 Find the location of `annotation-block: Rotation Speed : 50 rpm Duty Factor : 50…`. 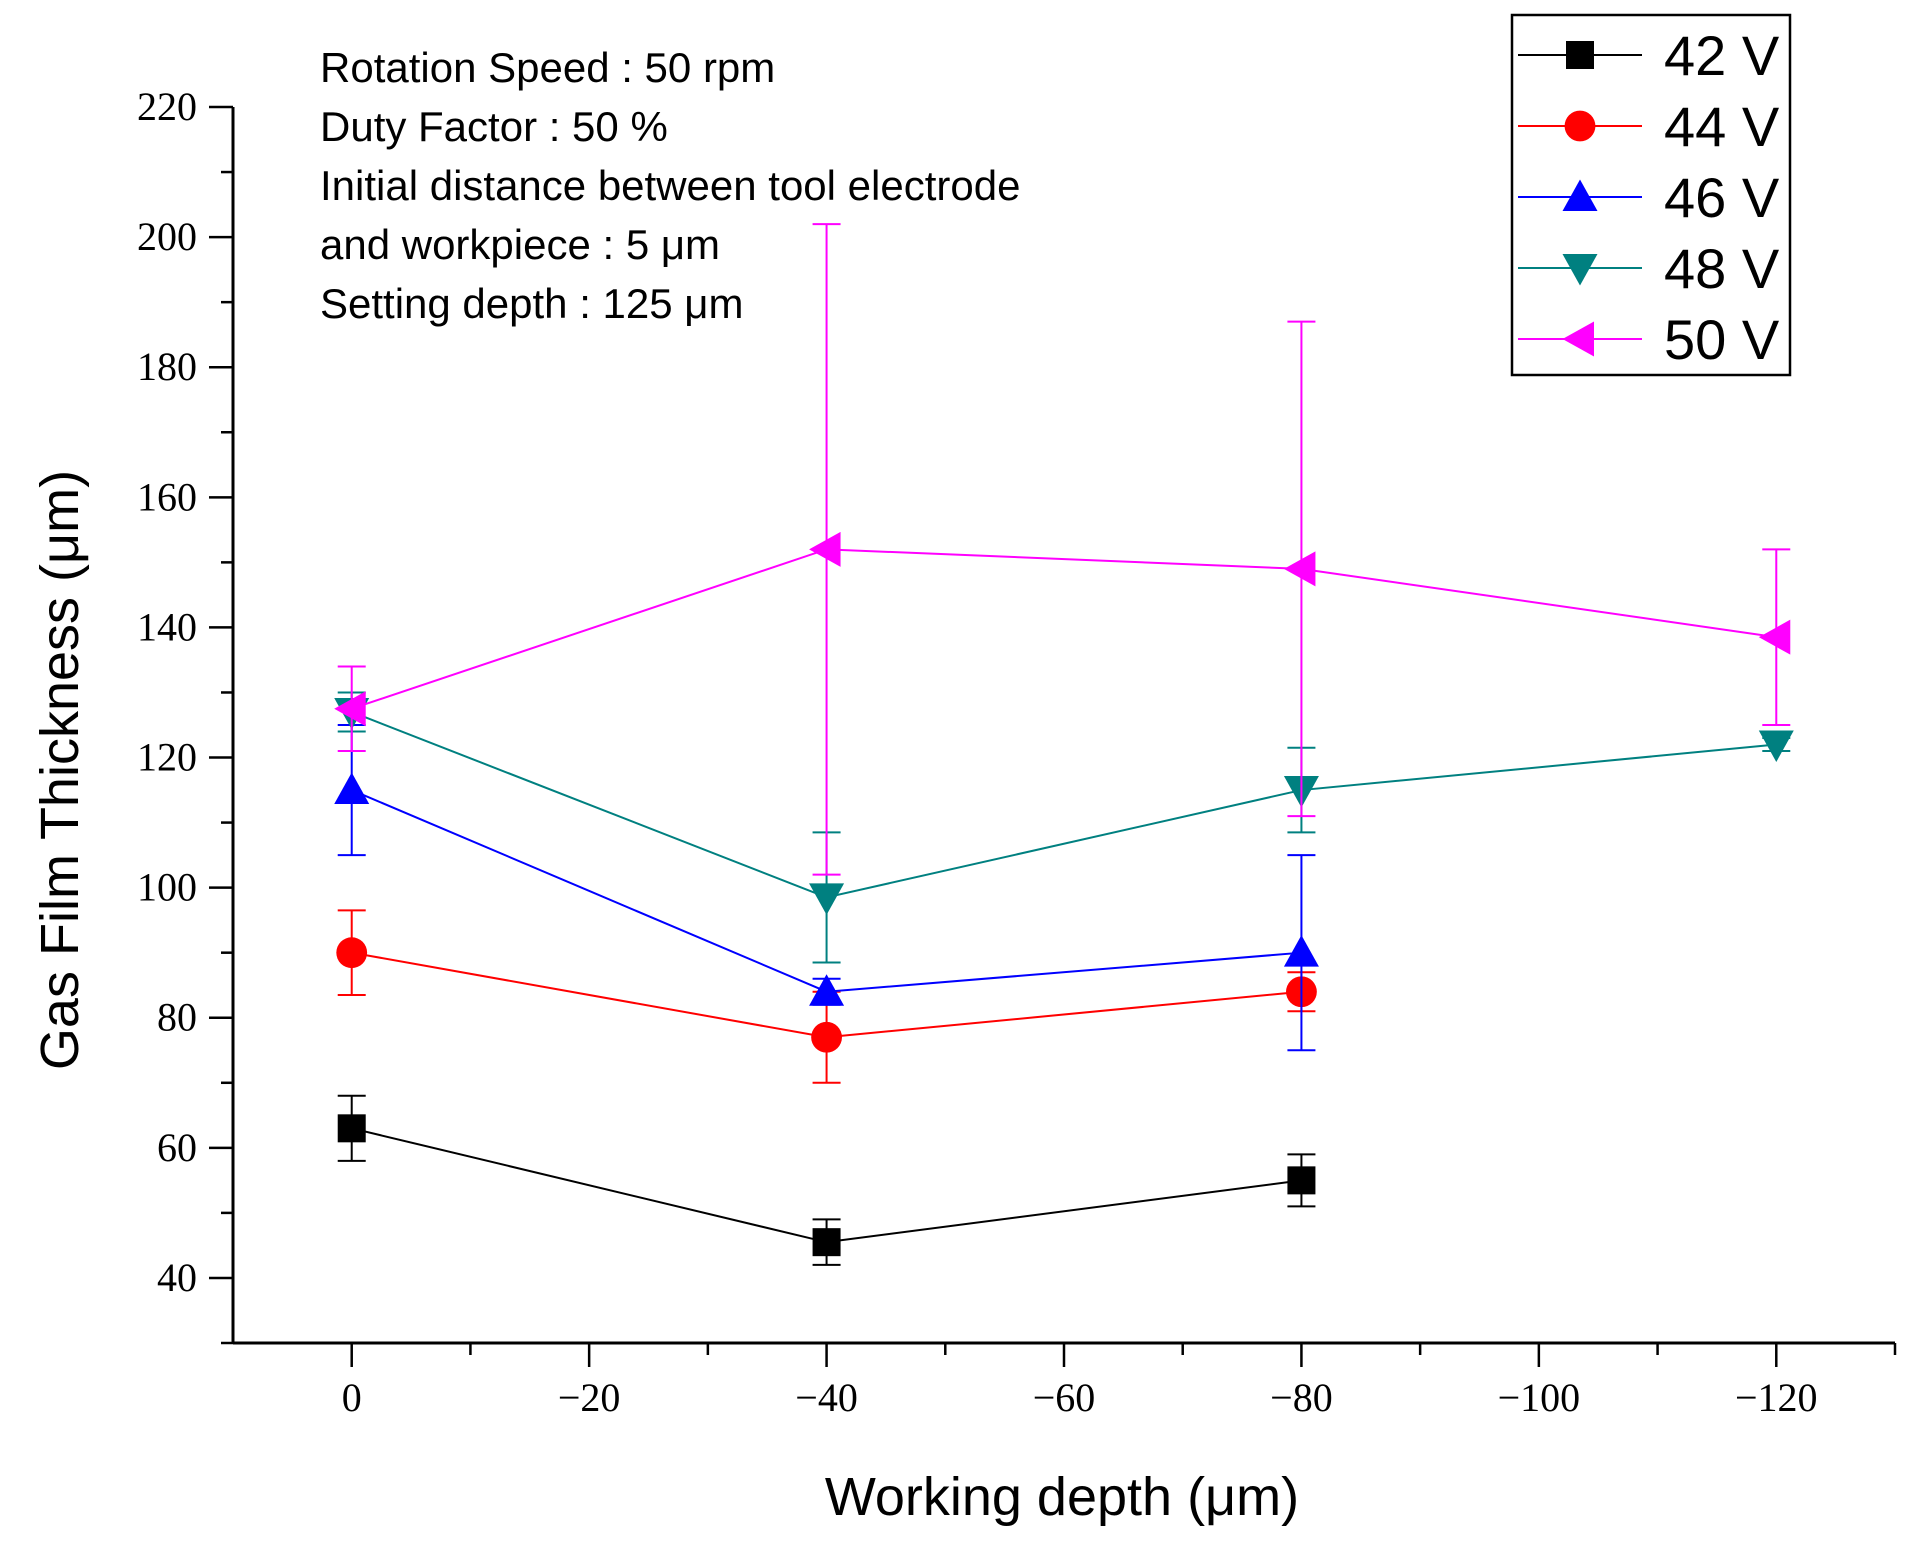

annotation-block: Rotation Speed : 50 rpm Duty Factor : 50… is located at coordinates (670, 185).